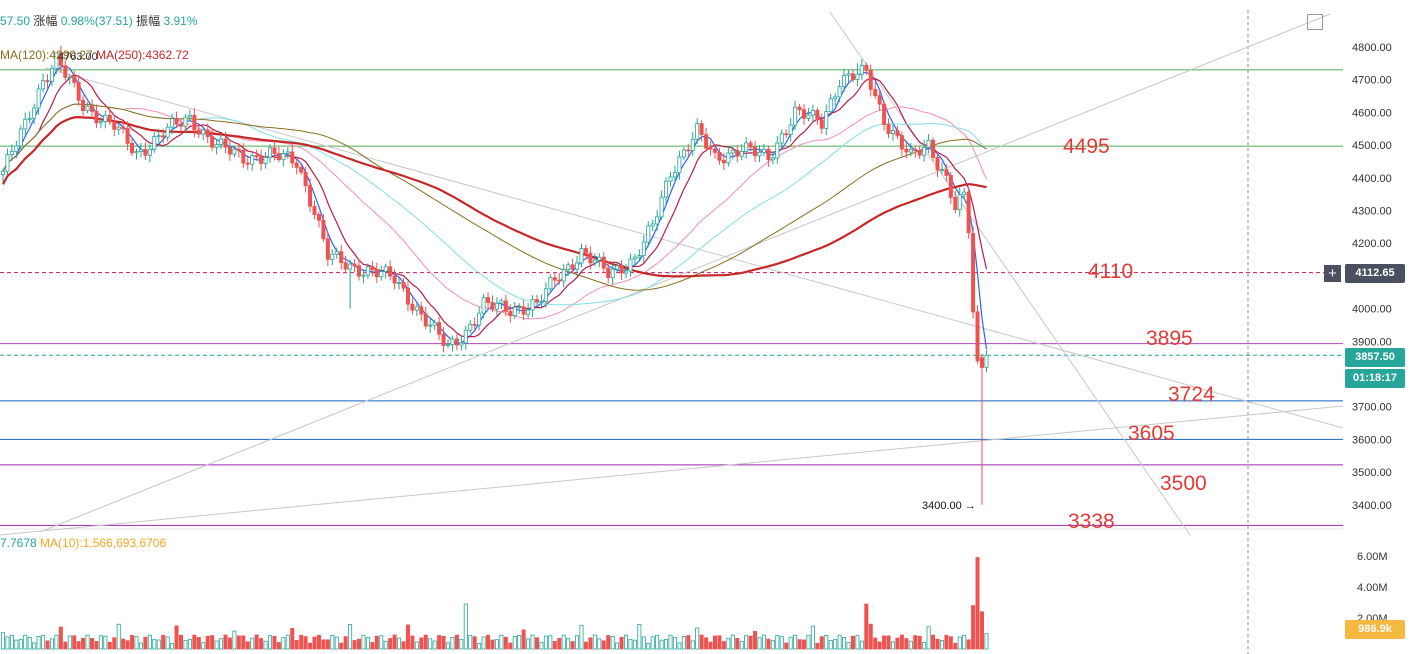 Image resolution: width=1410 pixels, height=654 pixels. I want to click on volume-bars, so click(494, 603).